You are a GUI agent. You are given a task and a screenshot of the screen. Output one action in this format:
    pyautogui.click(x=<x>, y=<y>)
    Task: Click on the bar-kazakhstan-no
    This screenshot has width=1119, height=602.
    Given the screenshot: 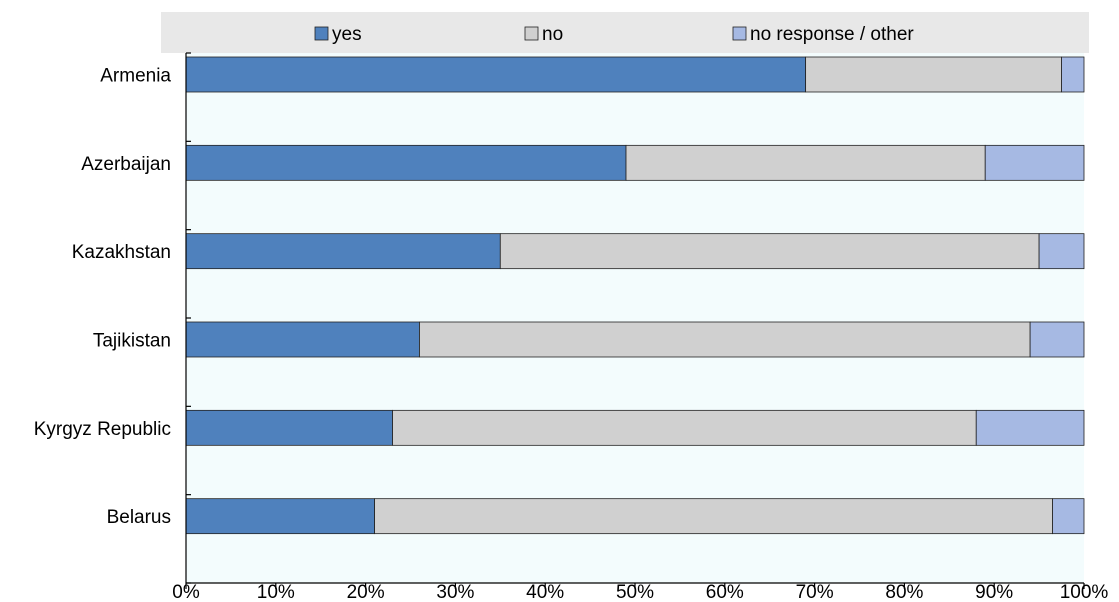 What is the action you would take?
    pyautogui.click(x=769, y=251)
    